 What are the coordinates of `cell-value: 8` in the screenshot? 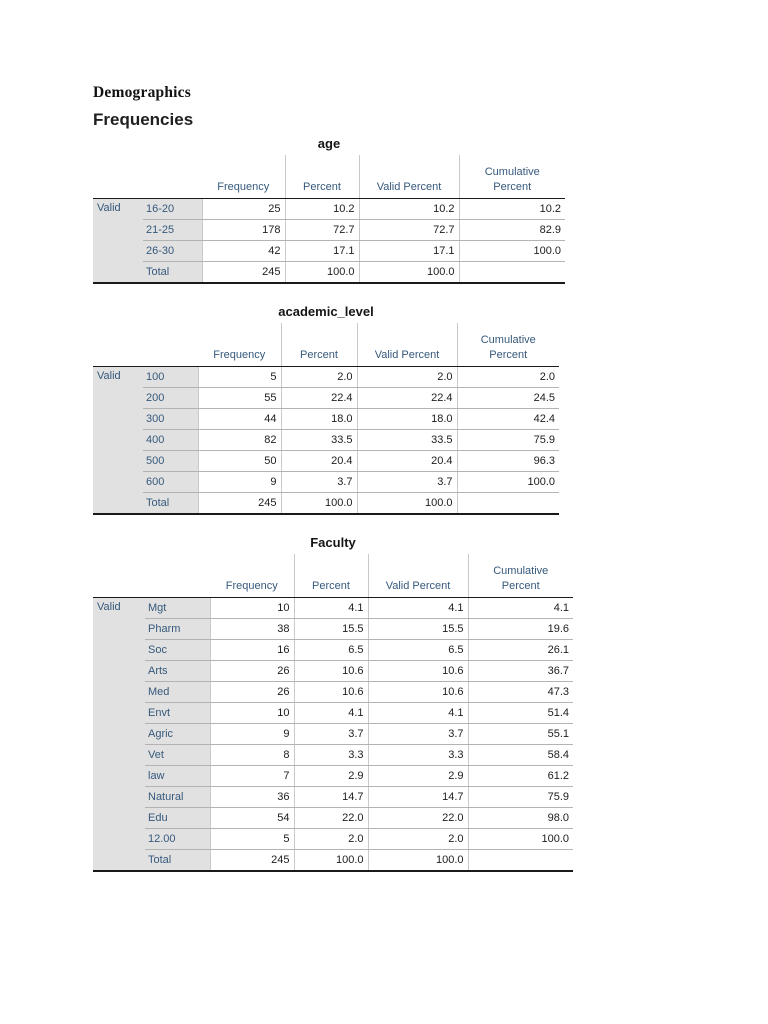 It's located at (251, 755).